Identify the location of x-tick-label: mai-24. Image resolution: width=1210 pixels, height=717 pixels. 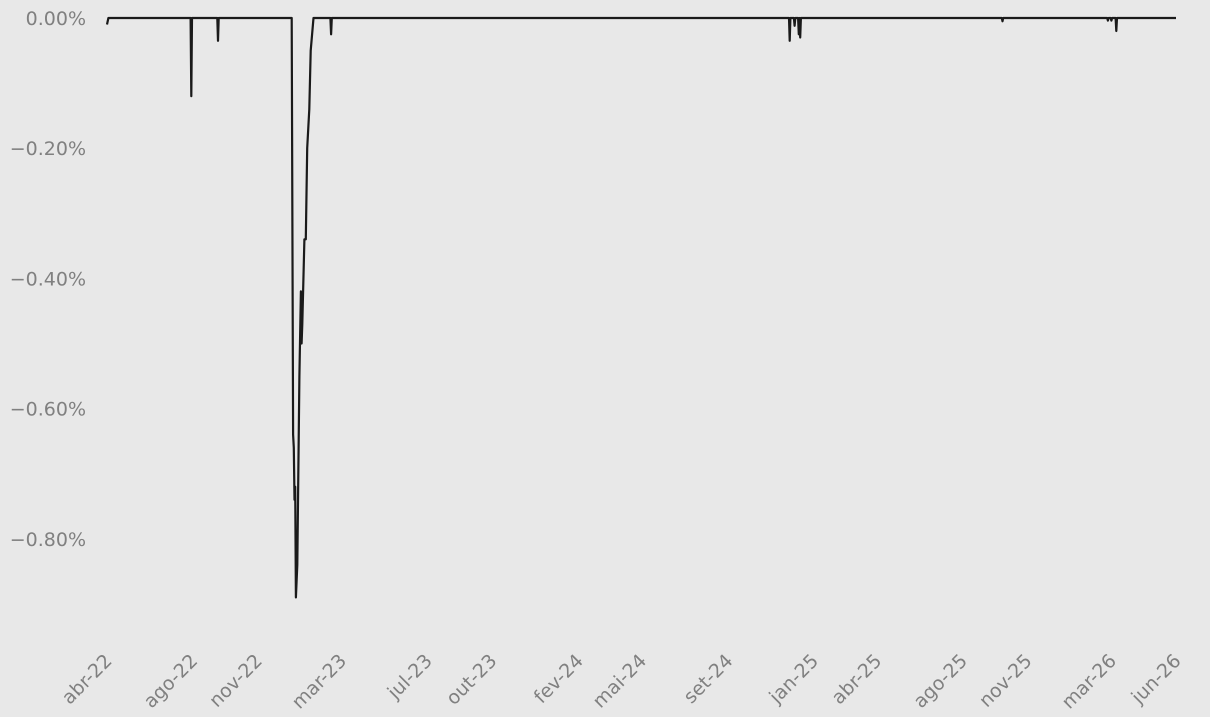
(619, 681).